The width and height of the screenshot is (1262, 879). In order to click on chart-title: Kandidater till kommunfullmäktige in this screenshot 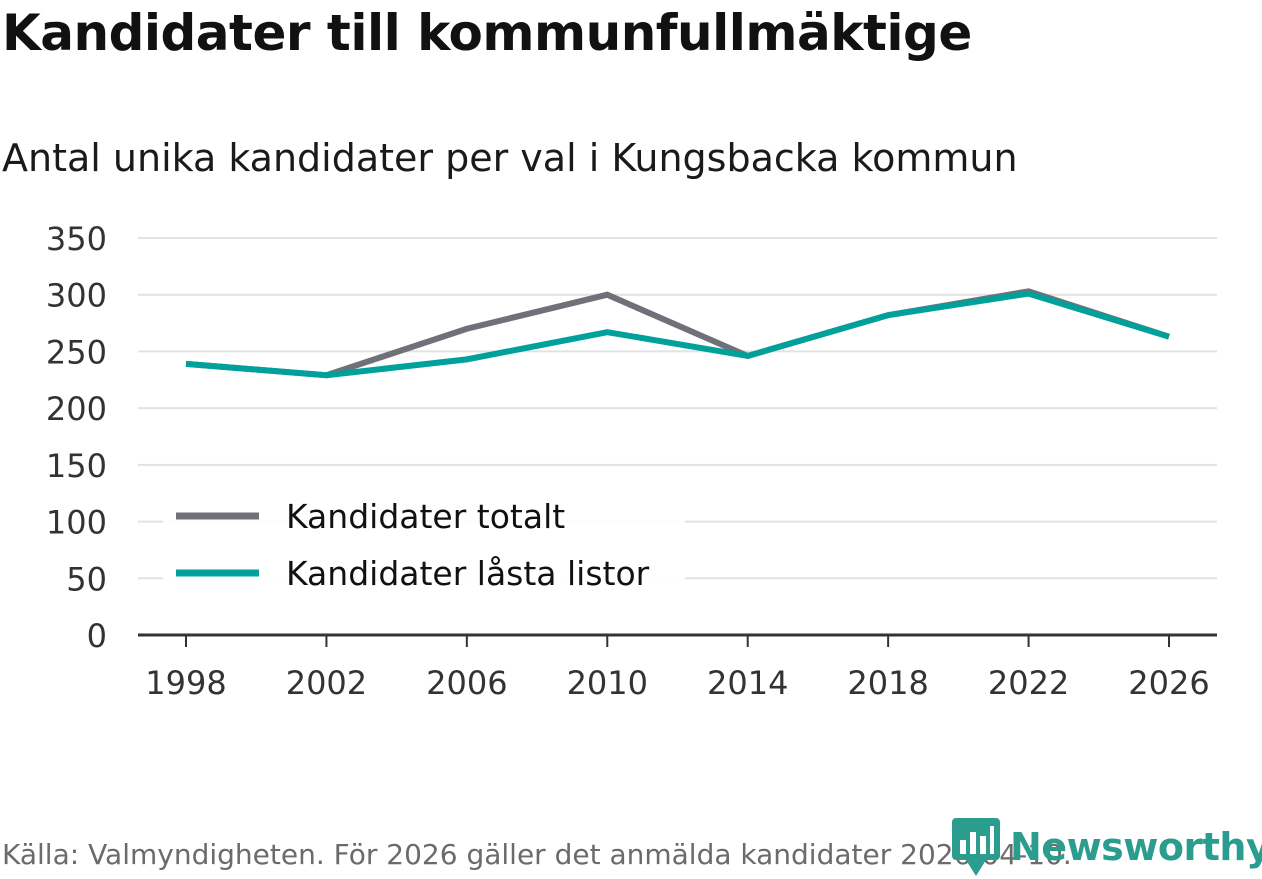, I will do `click(487, 33)`.